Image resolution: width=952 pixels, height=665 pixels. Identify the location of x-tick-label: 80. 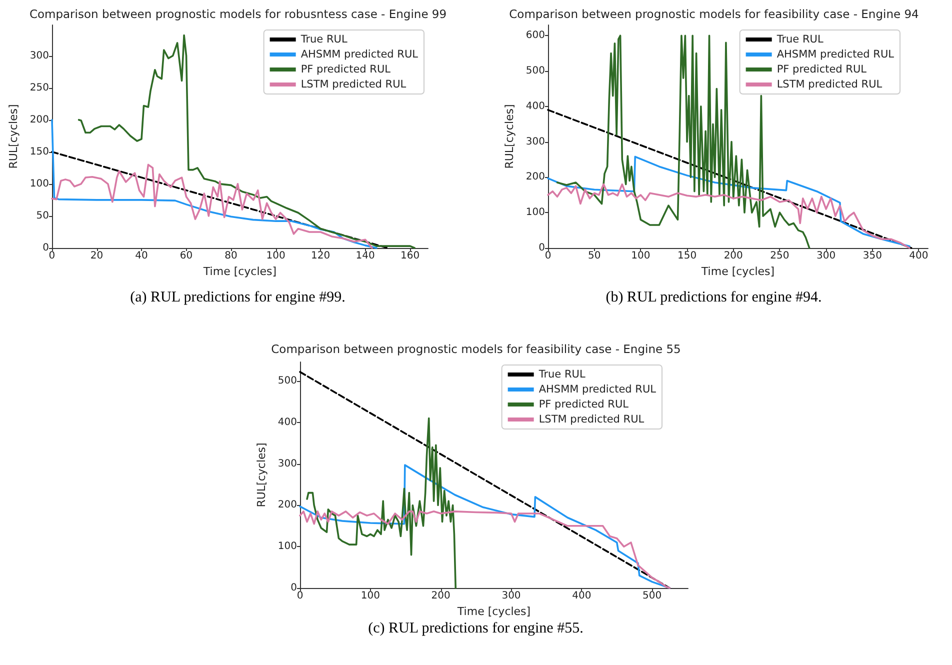
(231, 256).